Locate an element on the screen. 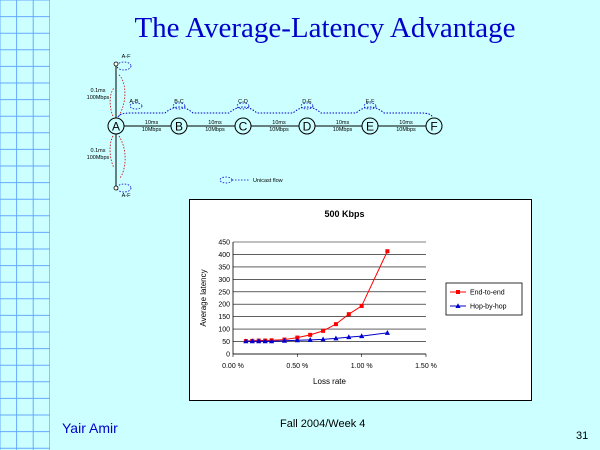 This screenshot has width=600, height=450. node-label: A is located at coordinates (116, 127).